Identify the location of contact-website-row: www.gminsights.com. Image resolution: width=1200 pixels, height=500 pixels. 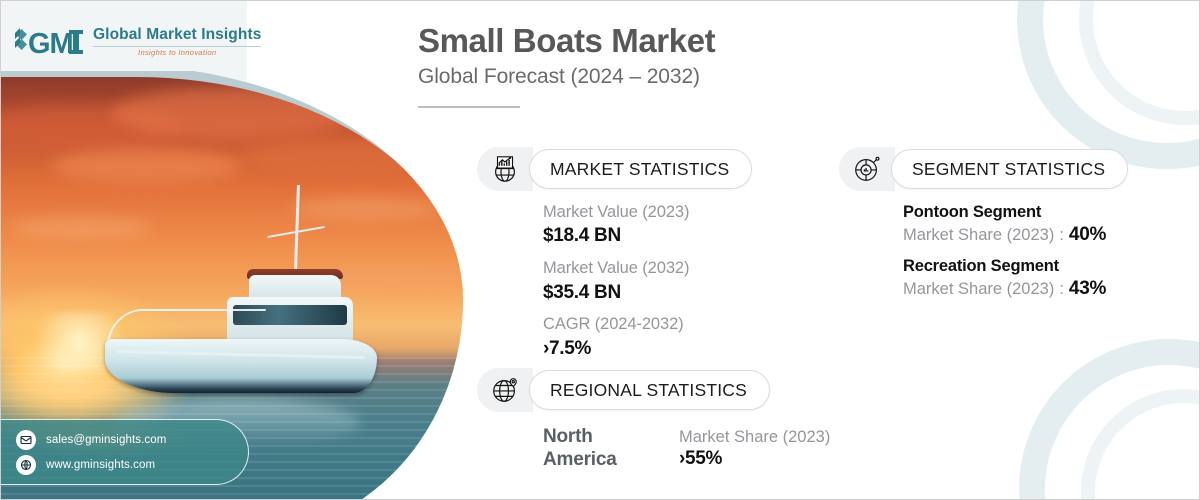
(132, 464).